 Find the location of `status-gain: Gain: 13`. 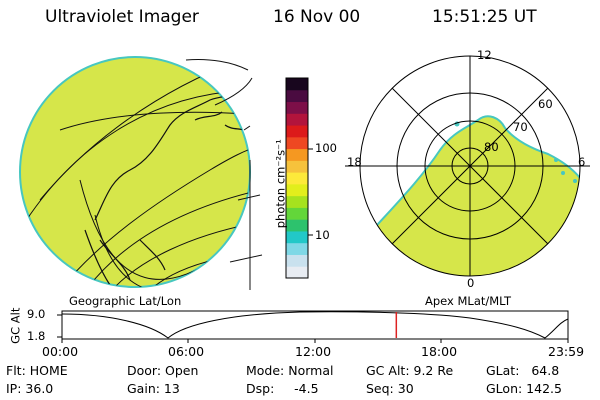

status-gain: Gain: 13 is located at coordinates (153, 388).